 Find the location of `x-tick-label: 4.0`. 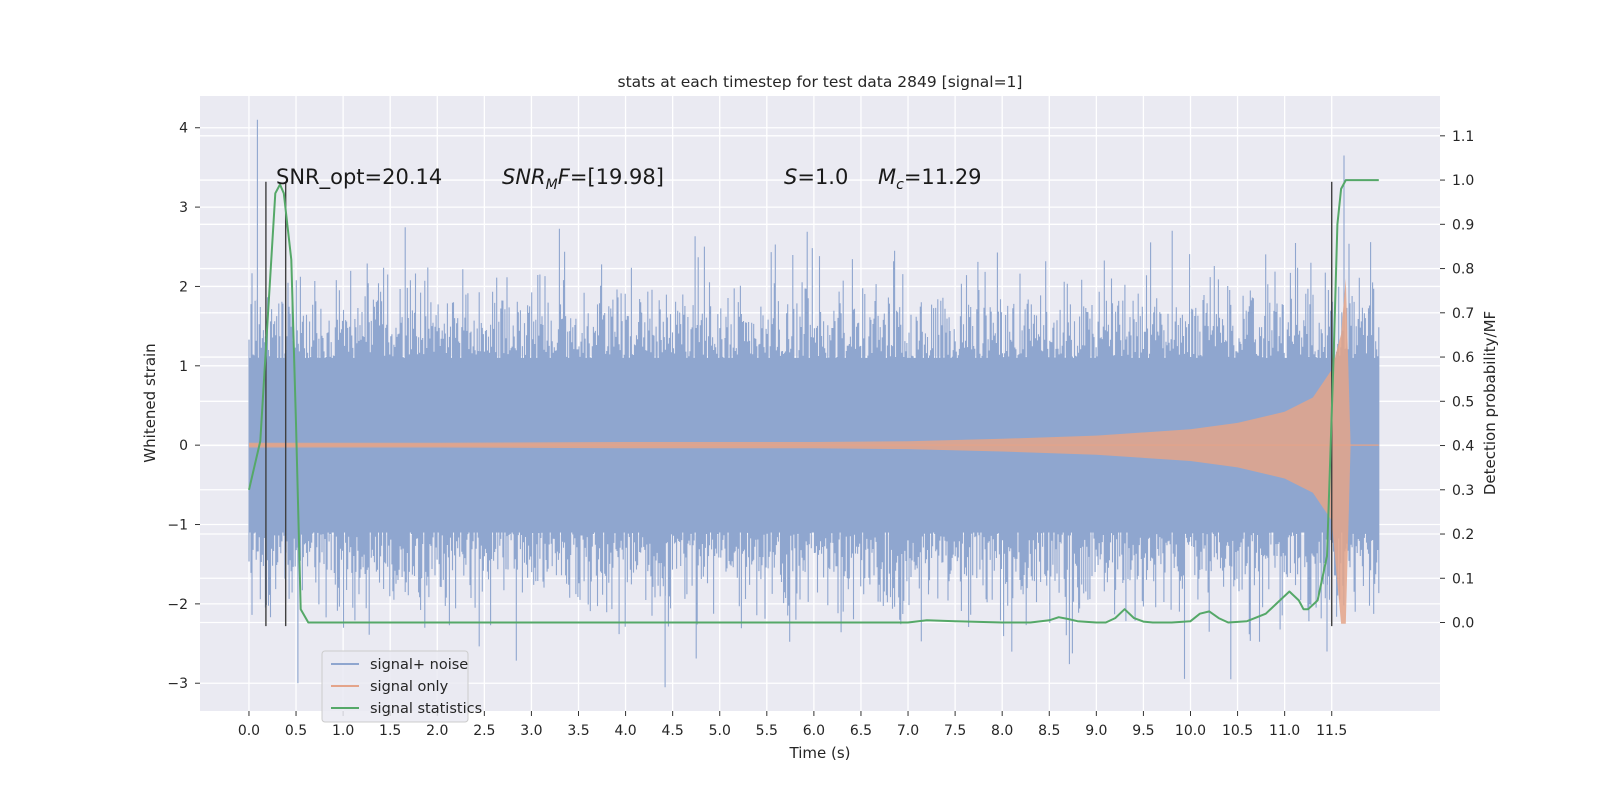

x-tick-label: 4.0 is located at coordinates (625, 731).